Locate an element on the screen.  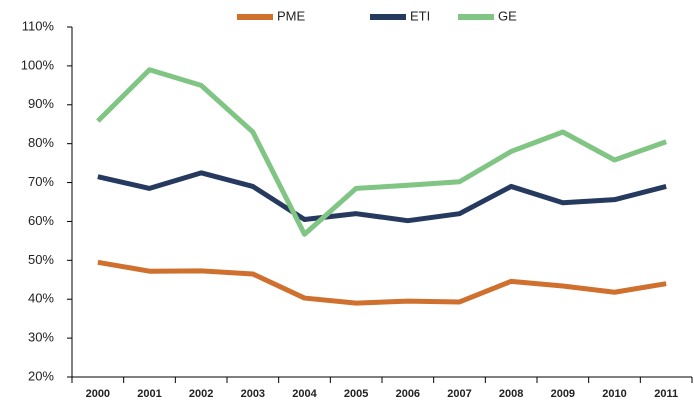
x-tick-label: 2003 is located at coordinates (253, 394).